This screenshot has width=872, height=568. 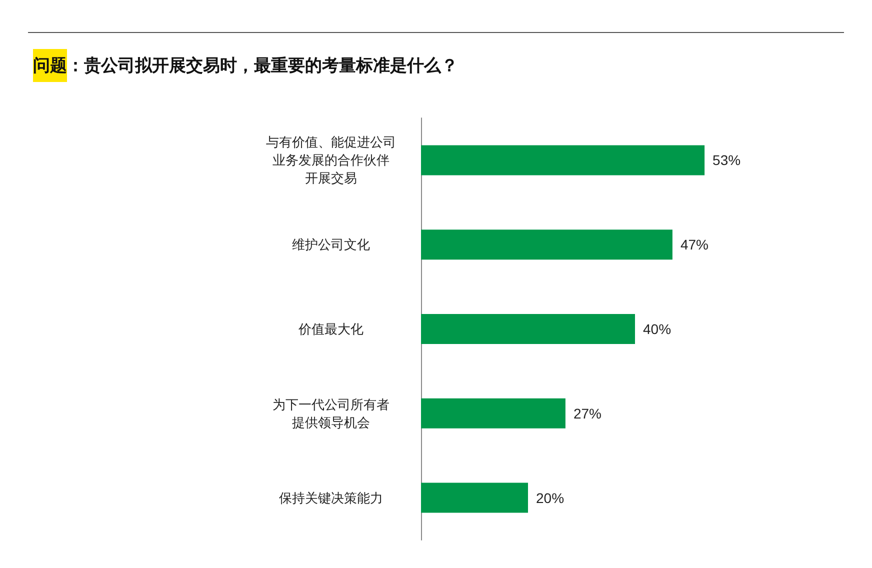 I want to click on data-label: 53%, so click(x=726, y=160).